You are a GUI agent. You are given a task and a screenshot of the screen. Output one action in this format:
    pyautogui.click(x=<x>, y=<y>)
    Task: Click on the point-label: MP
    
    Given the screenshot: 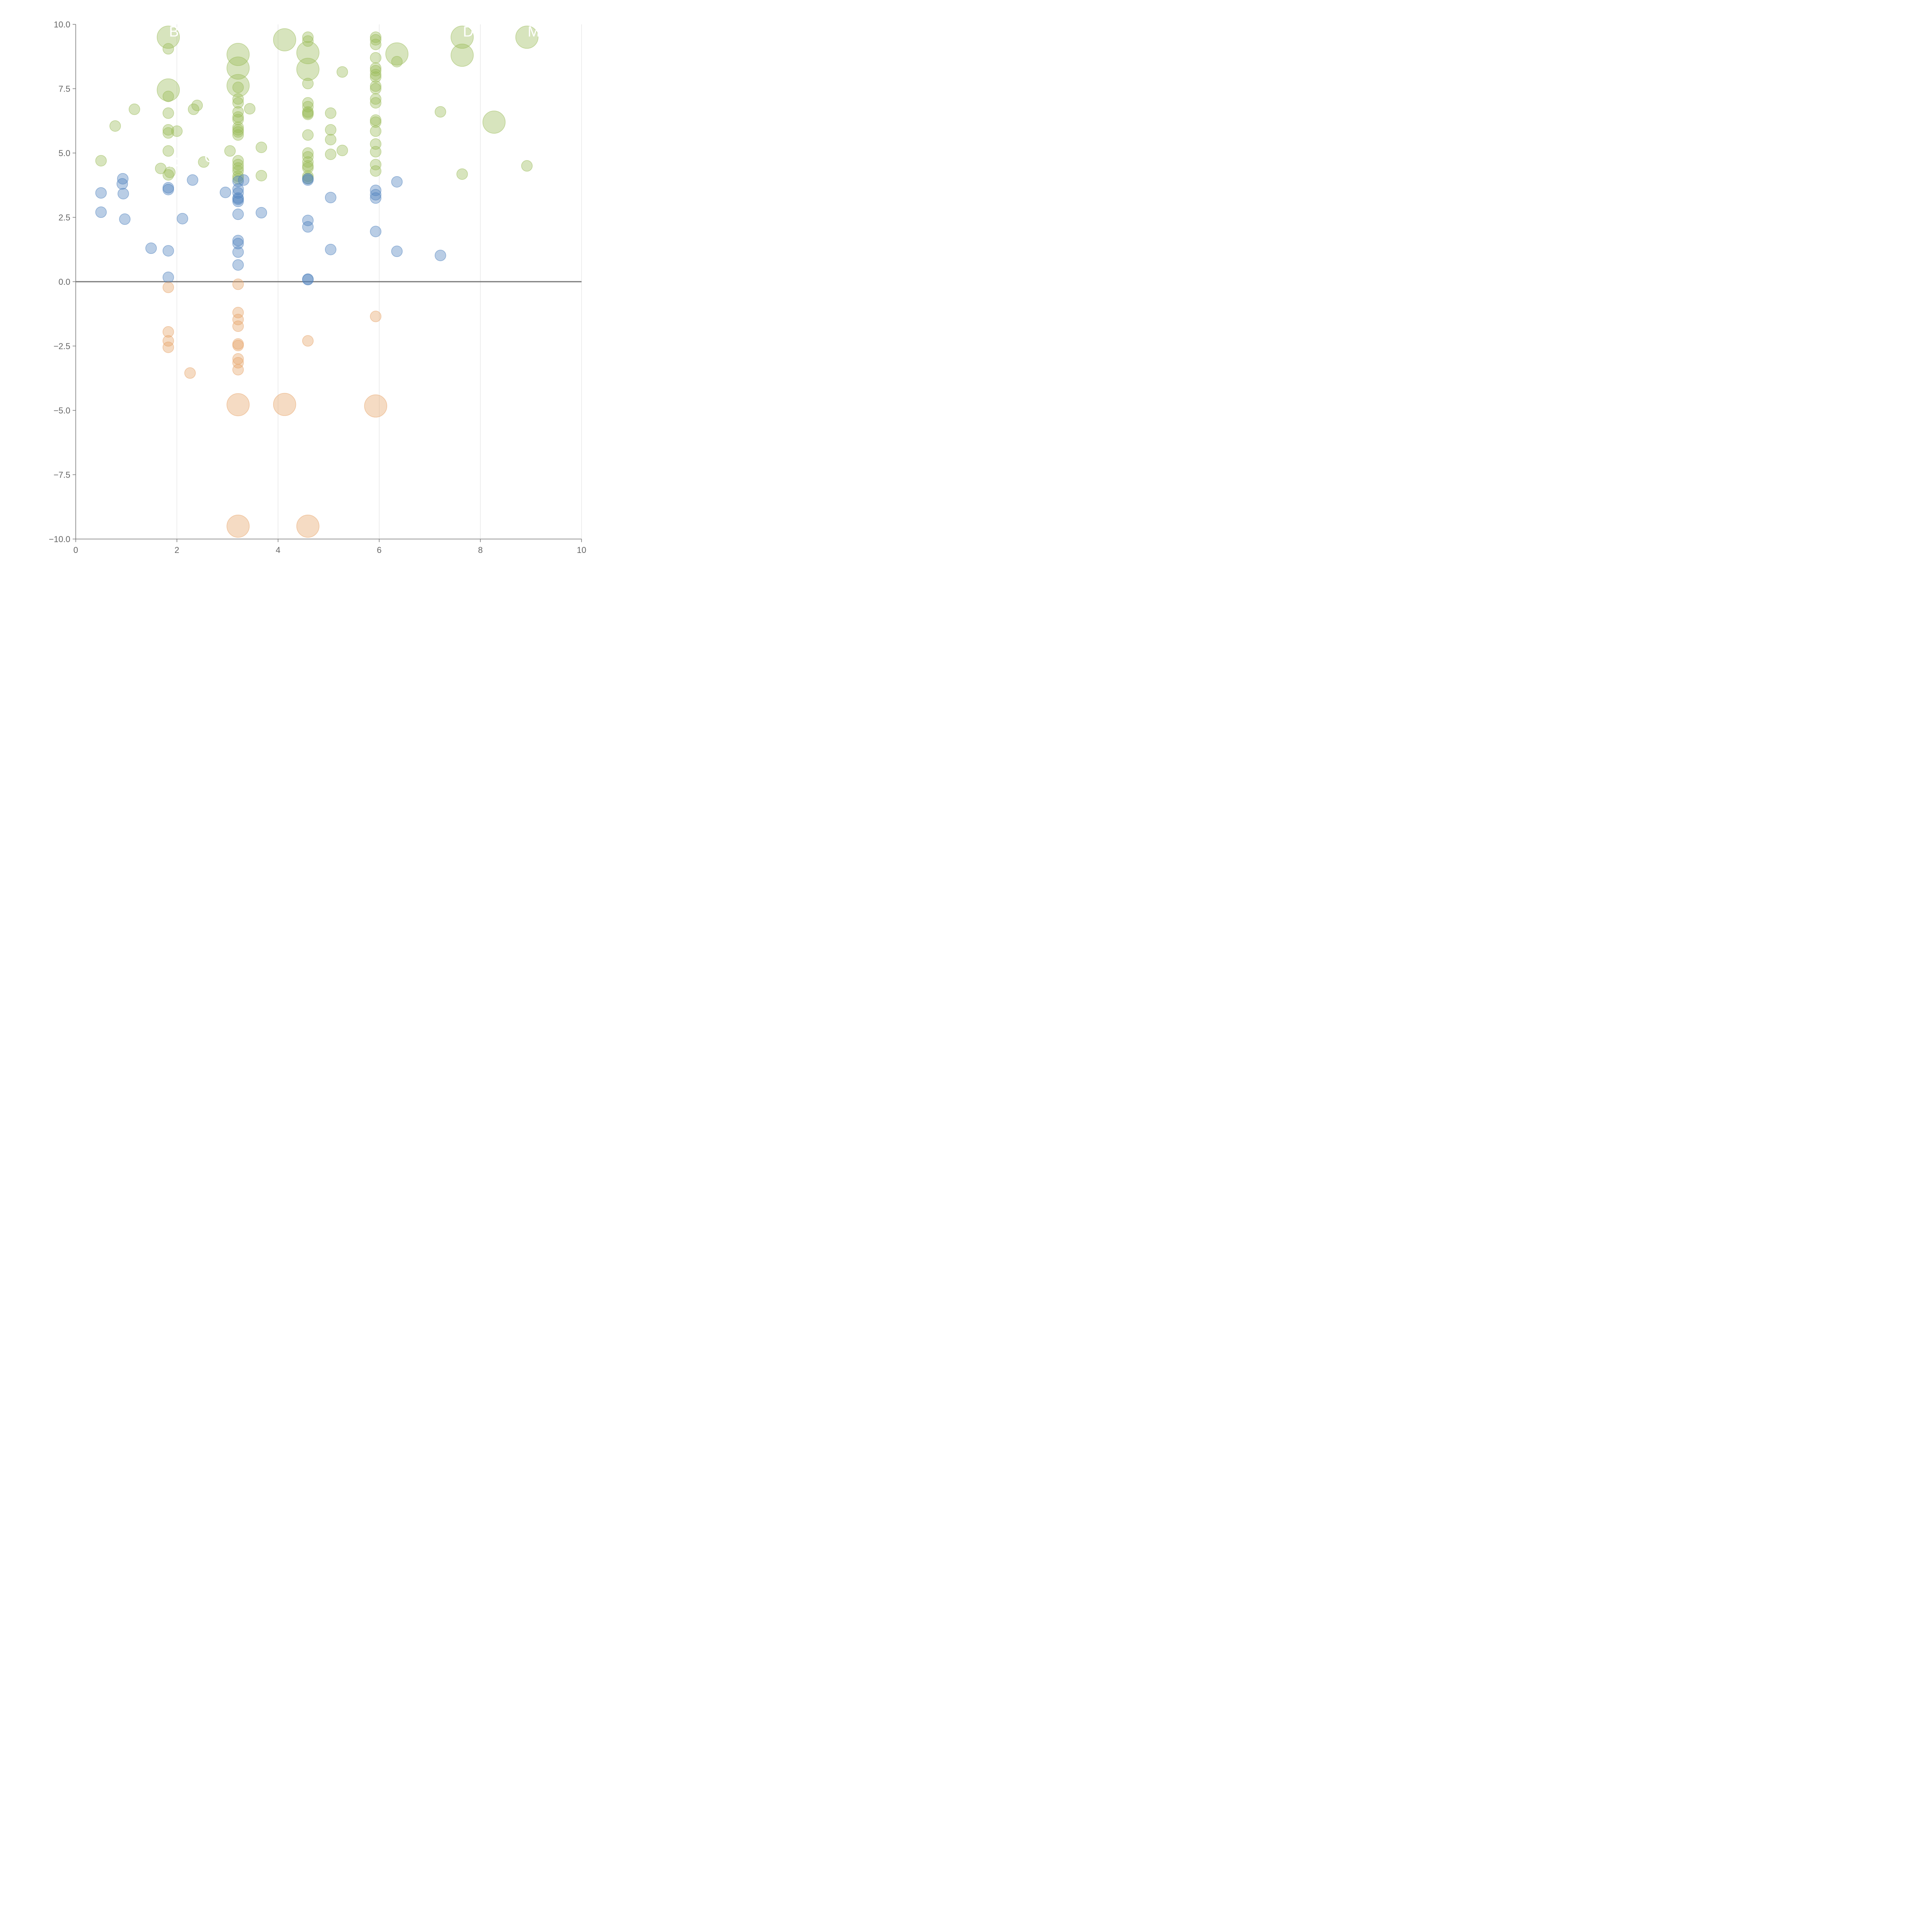 What is the action you would take?
    pyautogui.click(x=539, y=32)
    